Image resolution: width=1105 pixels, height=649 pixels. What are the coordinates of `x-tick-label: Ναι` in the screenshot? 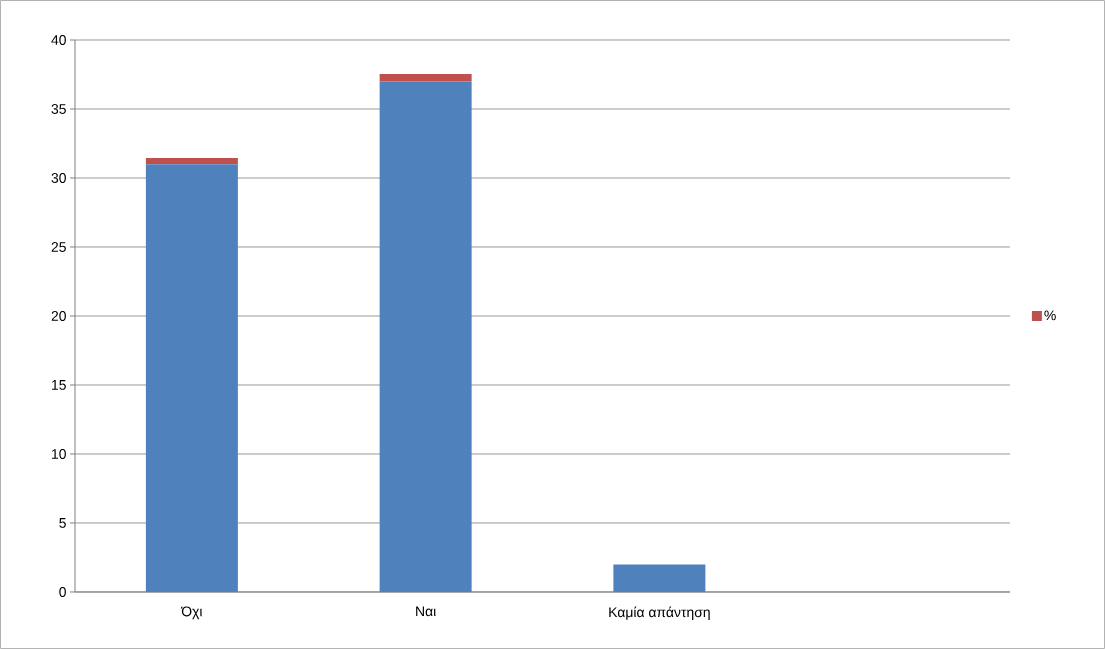 It's located at (426, 611).